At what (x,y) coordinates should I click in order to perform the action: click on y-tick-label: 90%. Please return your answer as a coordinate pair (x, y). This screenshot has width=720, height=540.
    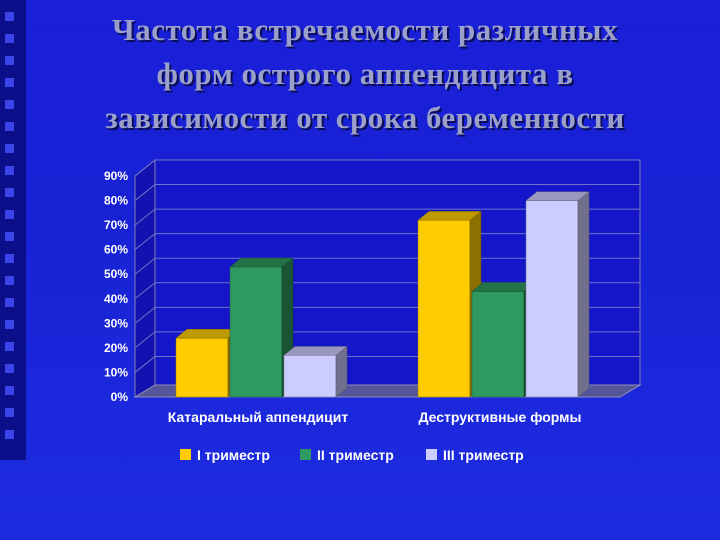
    Looking at the image, I should click on (116, 176).